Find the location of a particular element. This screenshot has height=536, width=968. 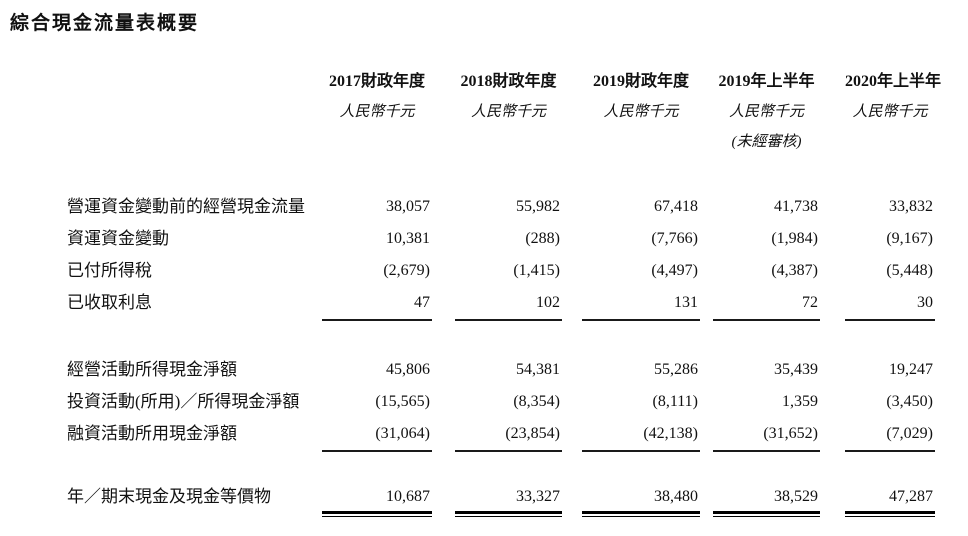

cell-value: (31,652) is located at coordinates (766, 435).